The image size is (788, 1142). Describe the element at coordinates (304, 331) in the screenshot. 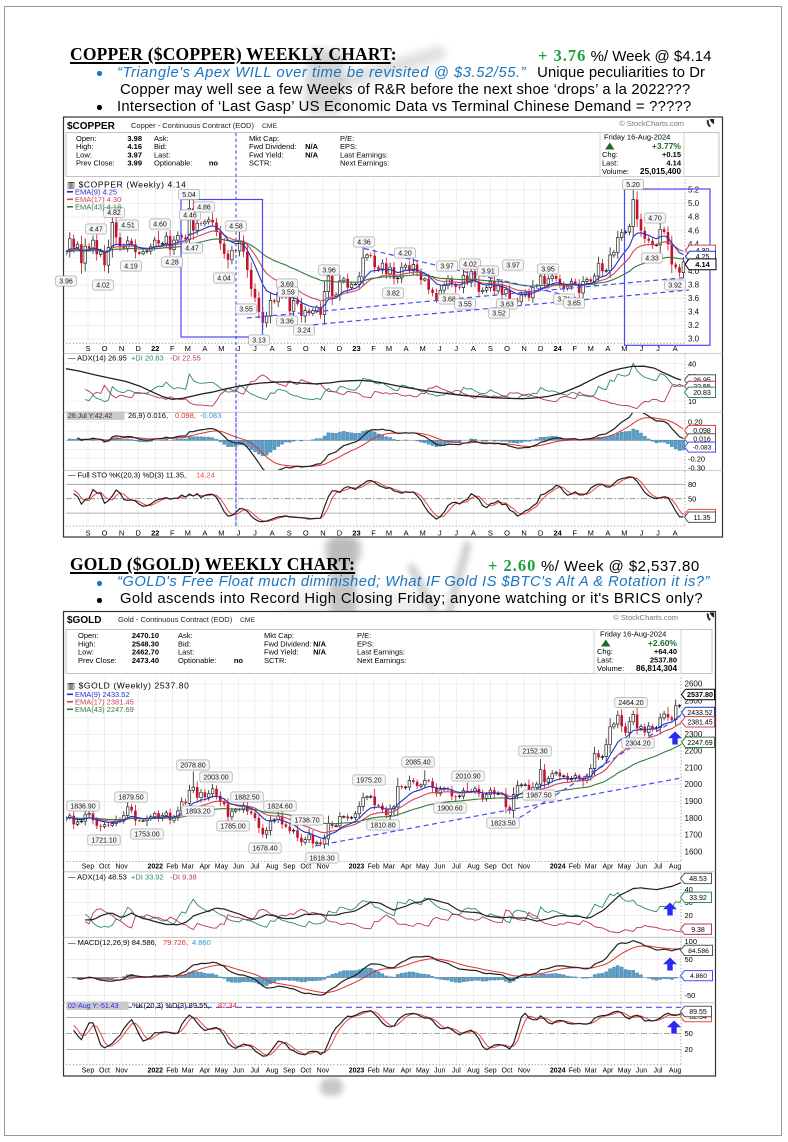

I see `svg-text: 3.24` at that location.